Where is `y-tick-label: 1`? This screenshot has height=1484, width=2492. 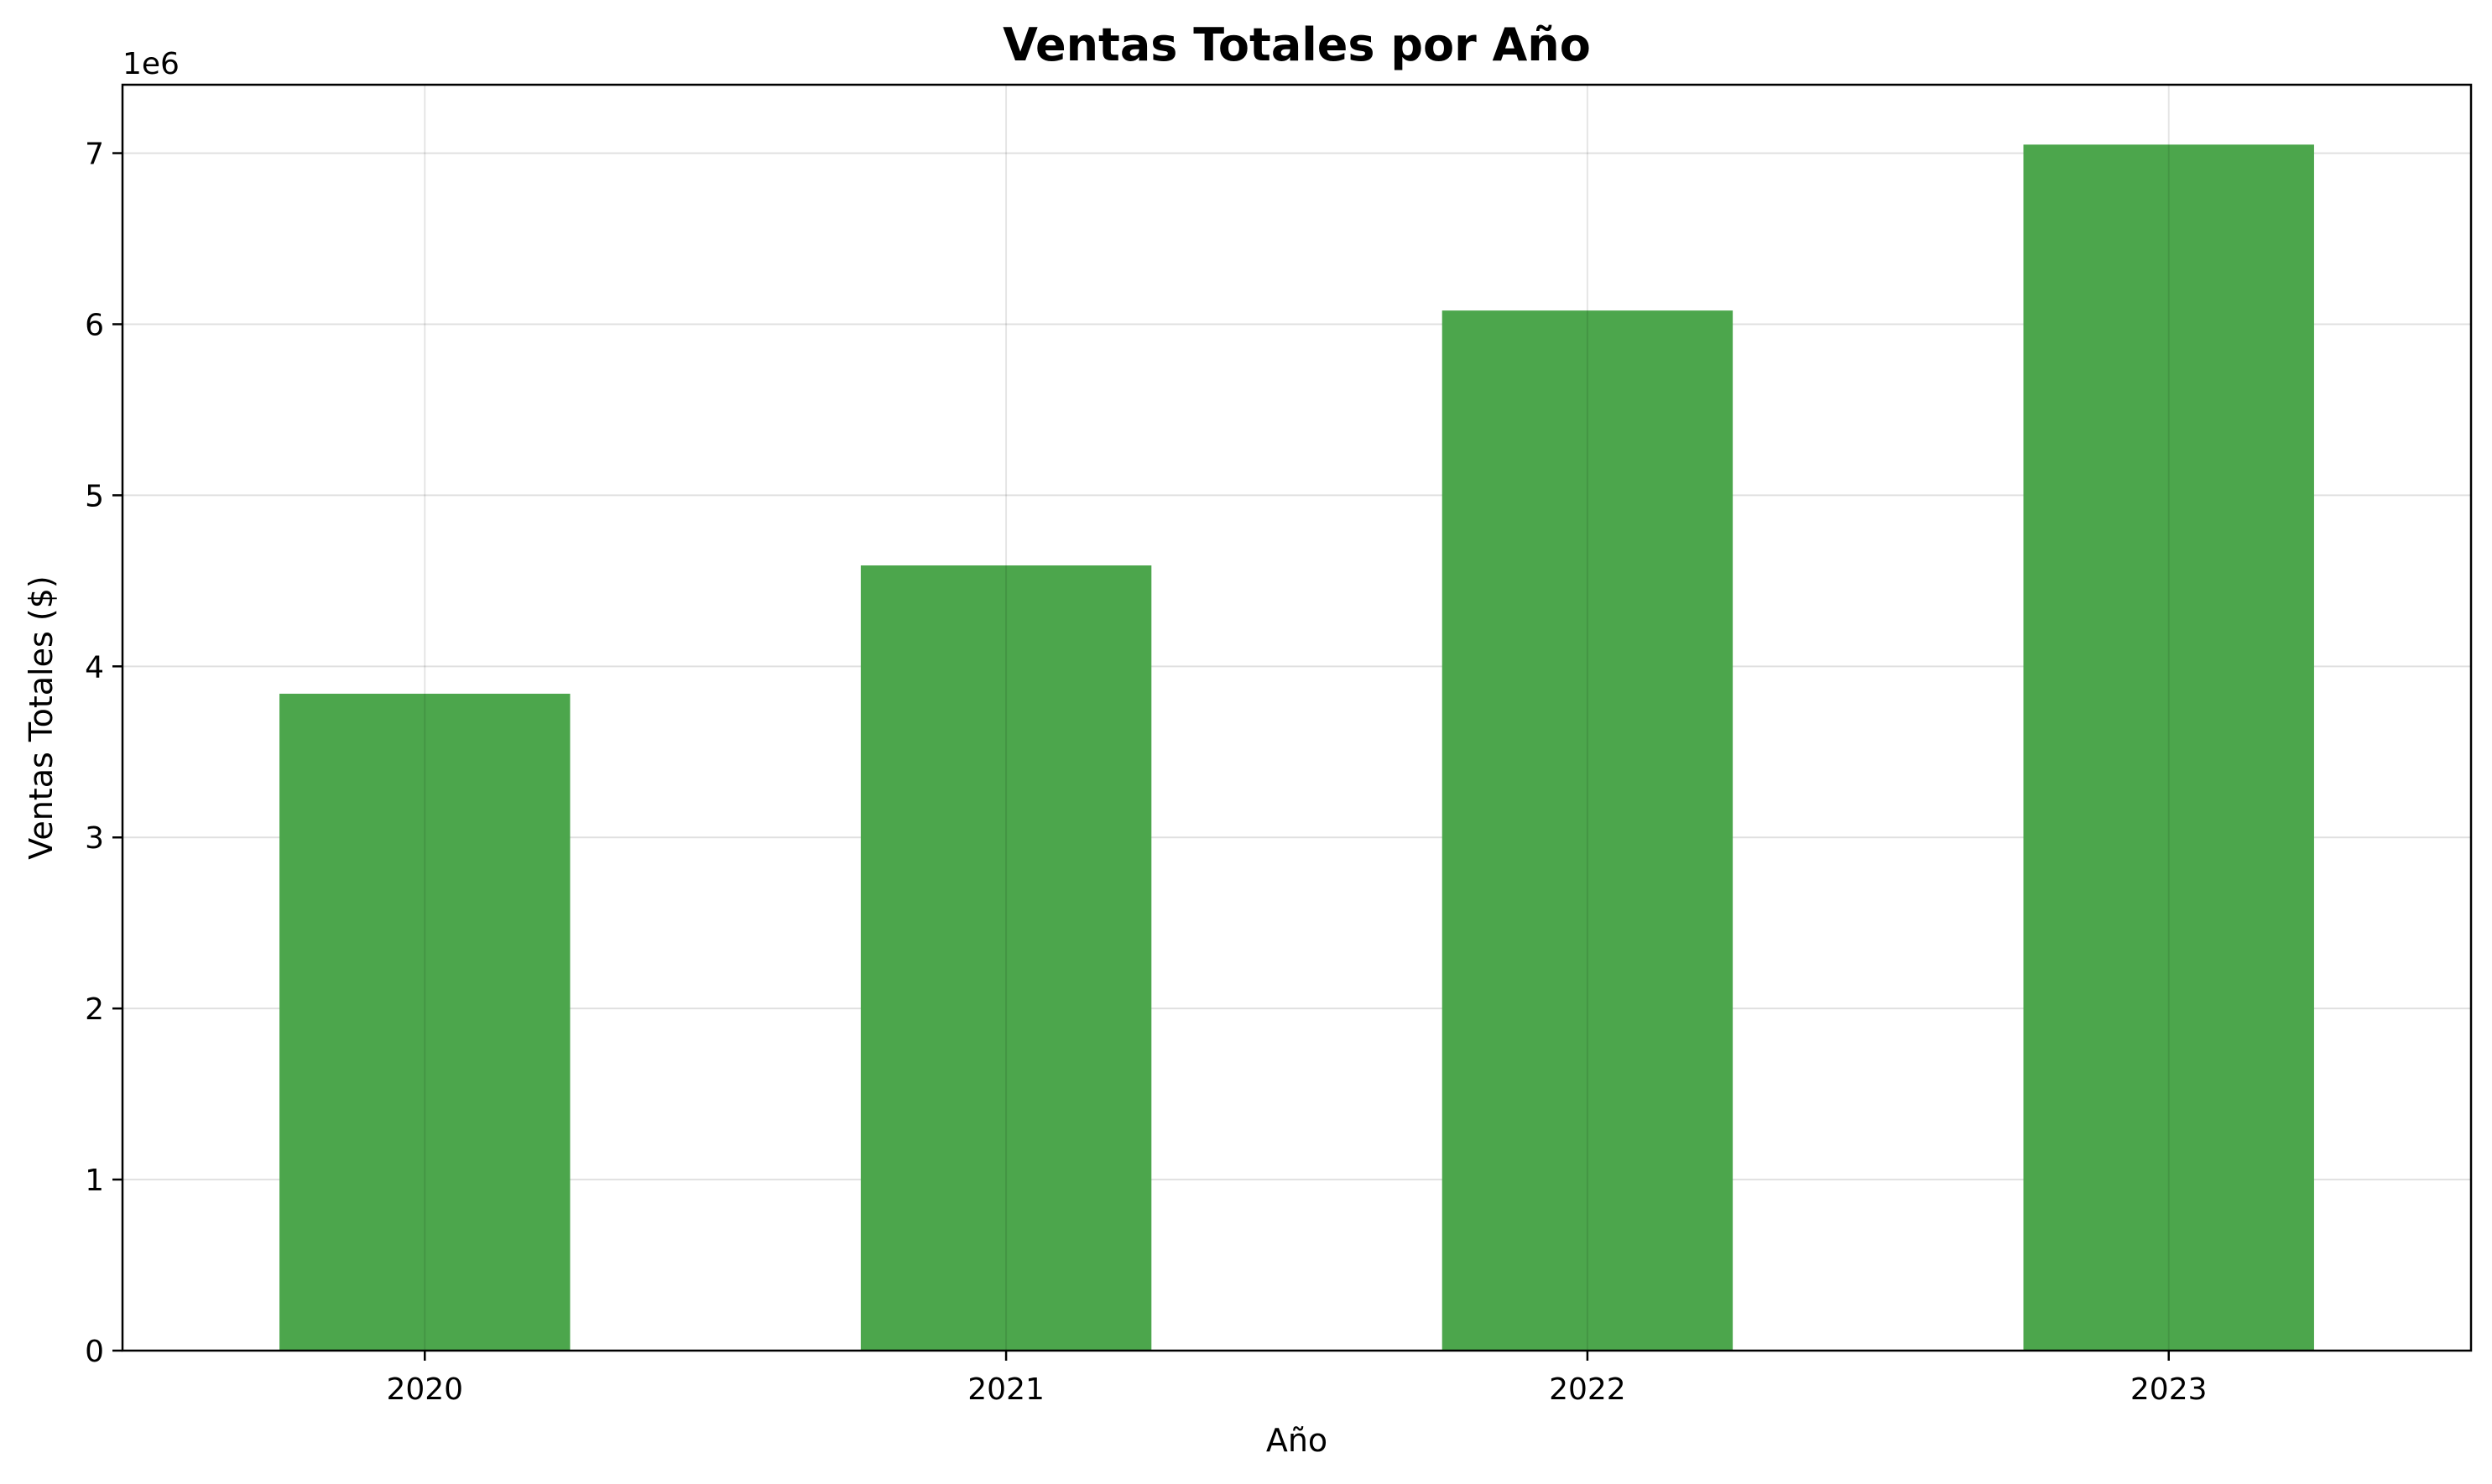
y-tick-label: 1 is located at coordinates (94, 1181).